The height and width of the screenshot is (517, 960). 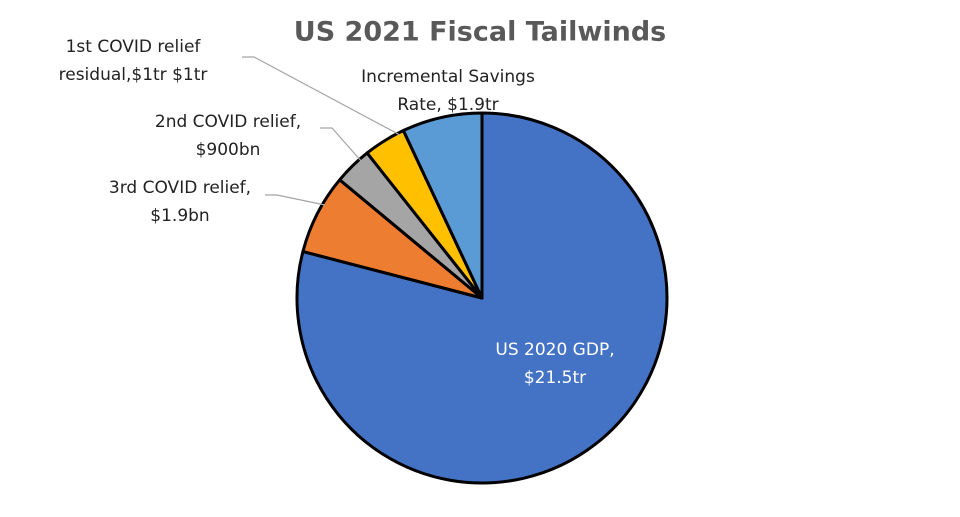 What do you see at coordinates (133, 75) in the screenshot?
I see `data-label: residual,$1tr $1tr` at bounding box center [133, 75].